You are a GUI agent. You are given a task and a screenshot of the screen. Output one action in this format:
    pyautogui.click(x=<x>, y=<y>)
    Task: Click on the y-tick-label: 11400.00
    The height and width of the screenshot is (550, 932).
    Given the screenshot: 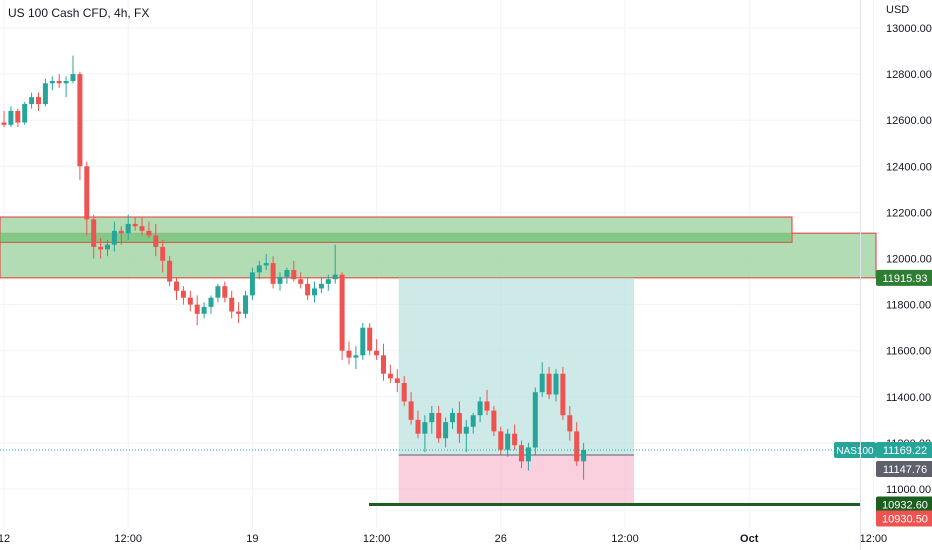 What is the action you would take?
    pyautogui.click(x=908, y=398)
    